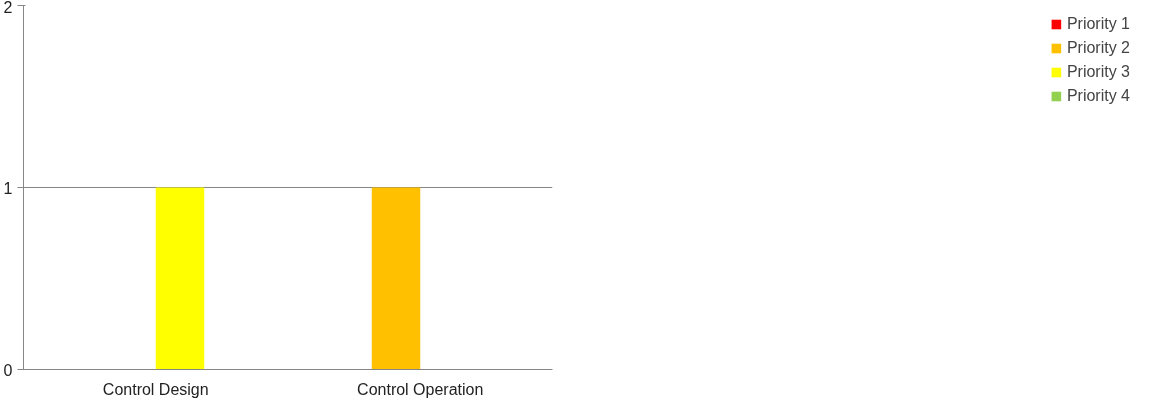 This screenshot has width=1150, height=411. I want to click on legend-label: Priority 1, so click(1098, 24).